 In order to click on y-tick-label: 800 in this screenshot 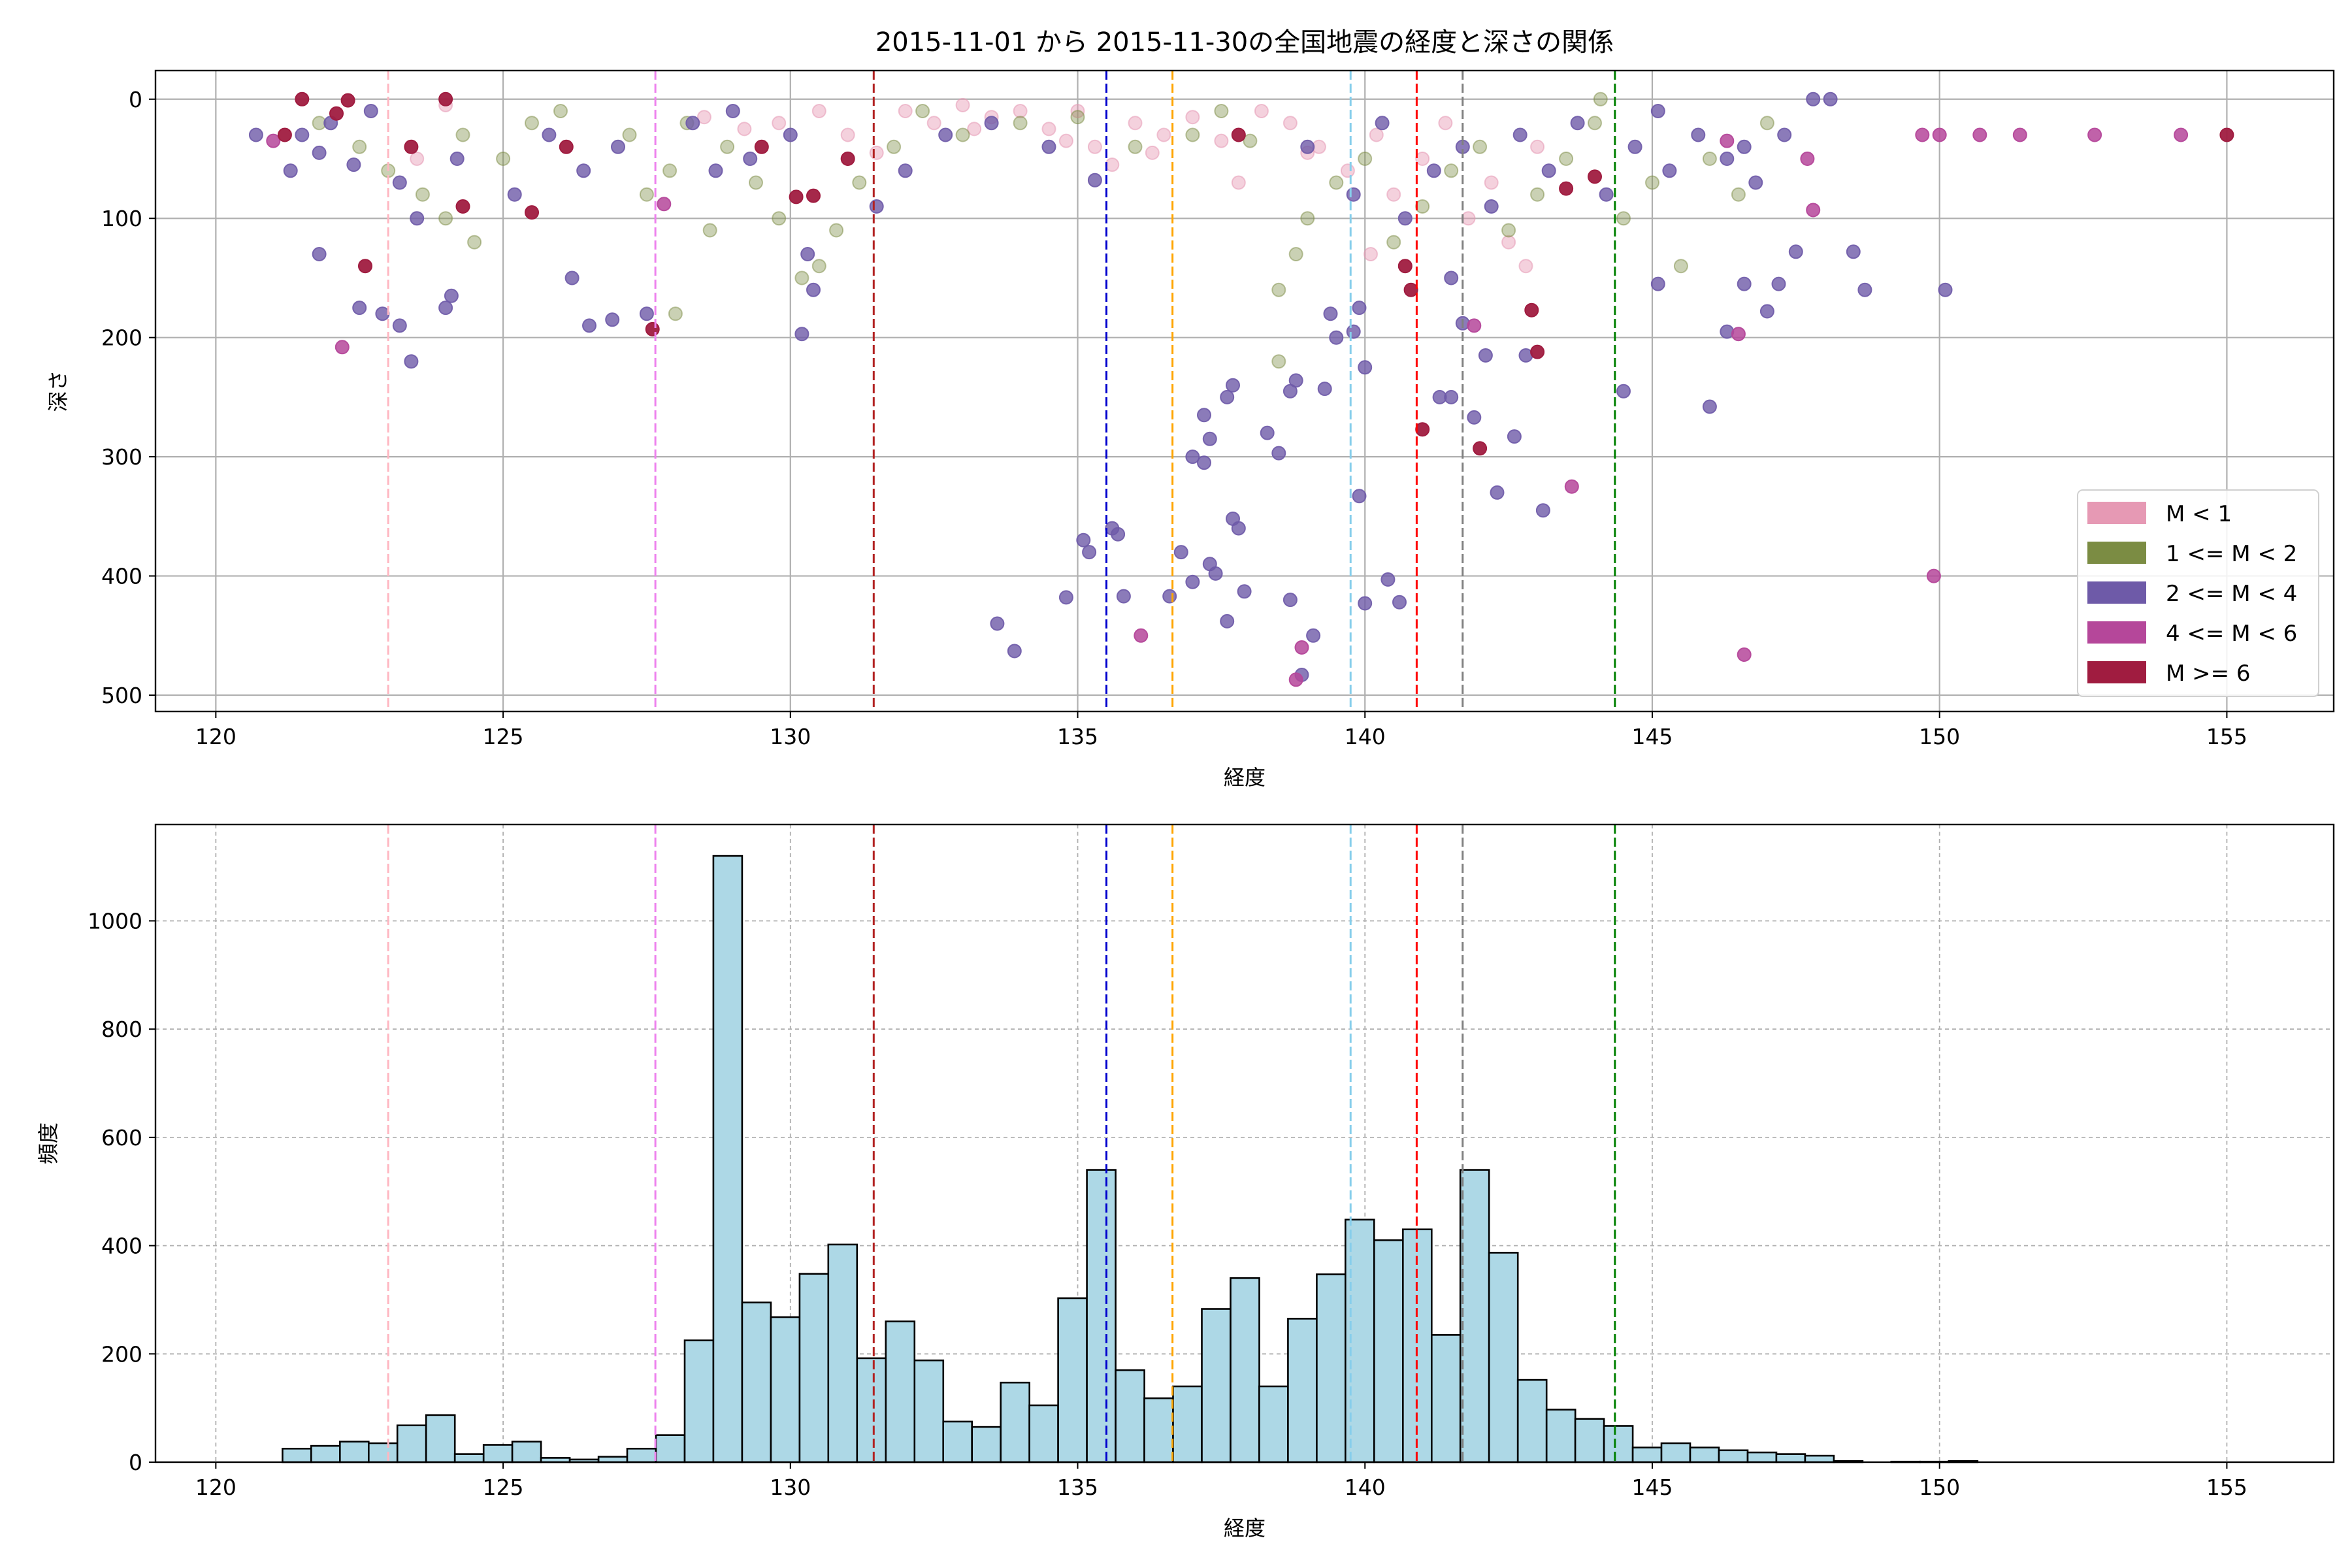, I will do `click(121, 1029)`.